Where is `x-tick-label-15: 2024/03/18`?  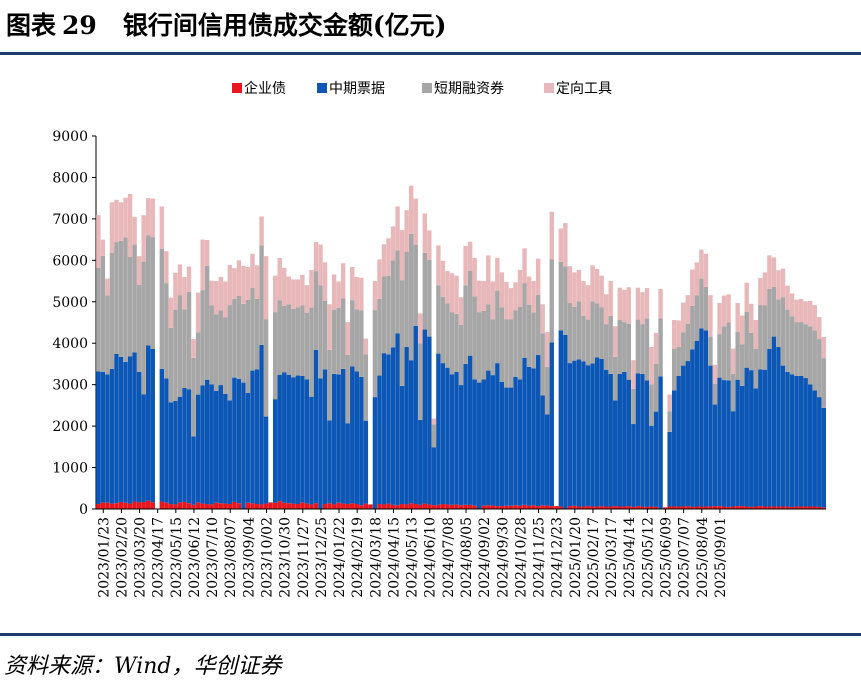 x-tick-label-15: 2024/03/18 is located at coordinates (376, 557).